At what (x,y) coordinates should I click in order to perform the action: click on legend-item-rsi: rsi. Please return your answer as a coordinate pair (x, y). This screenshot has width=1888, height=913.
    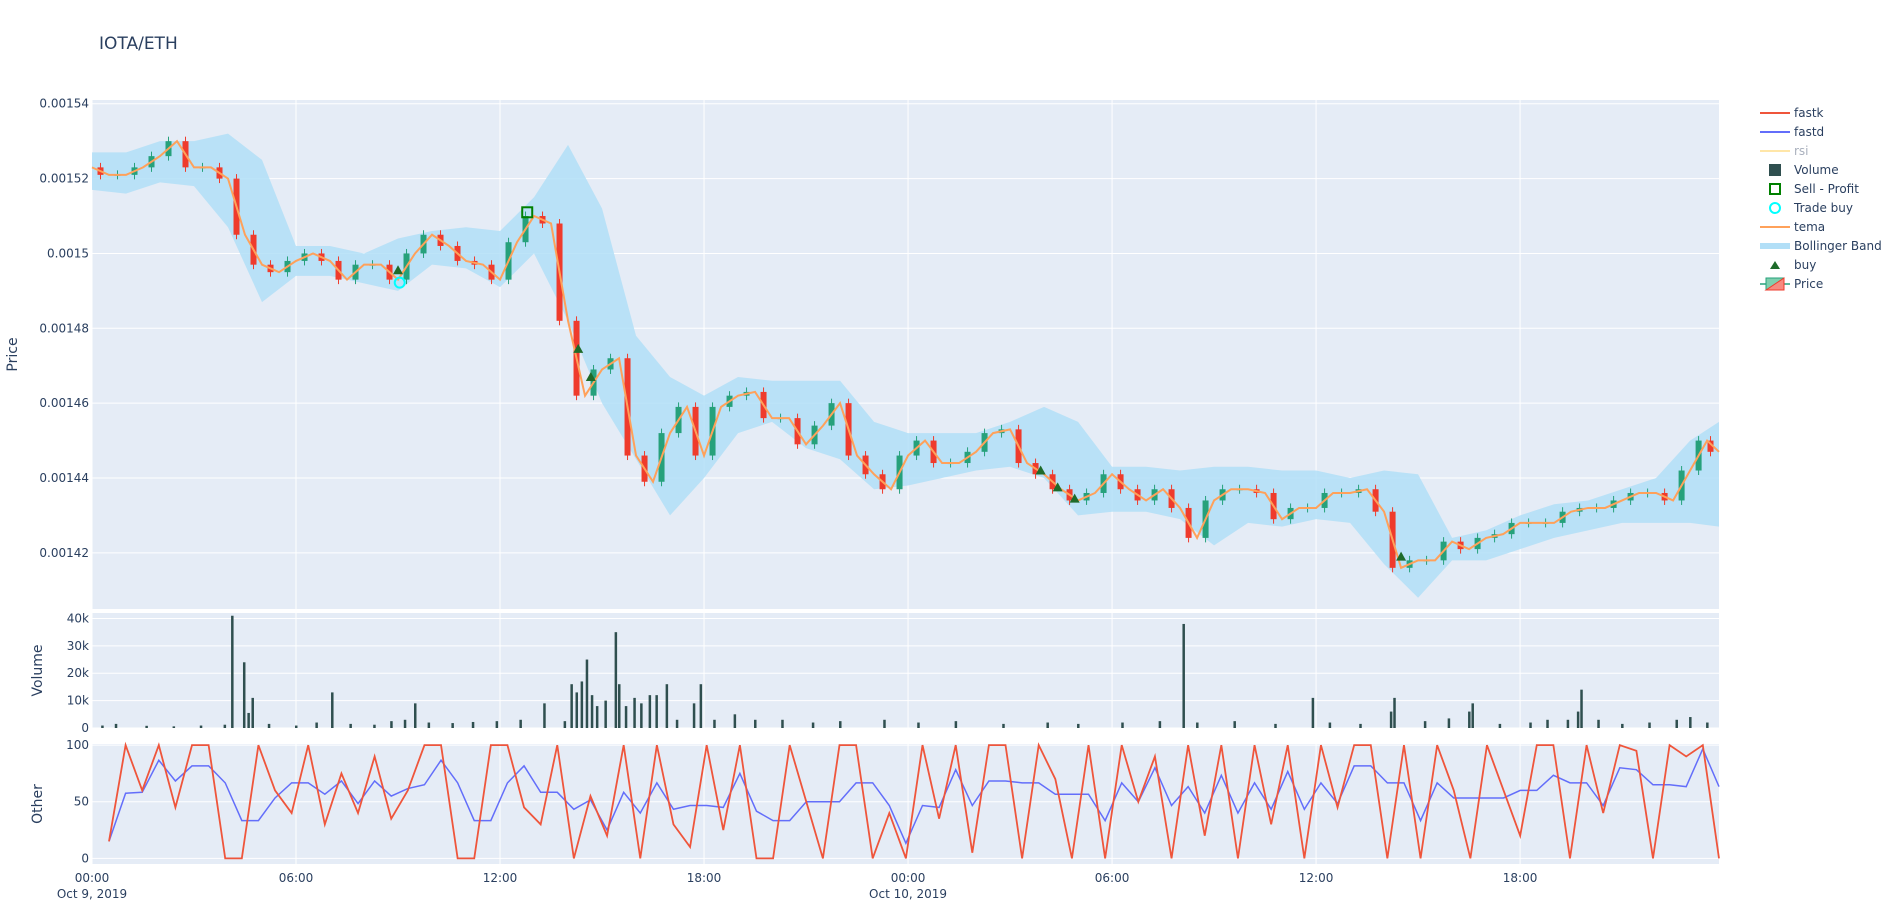
    Looking at the image, I should click on (1784, 151).